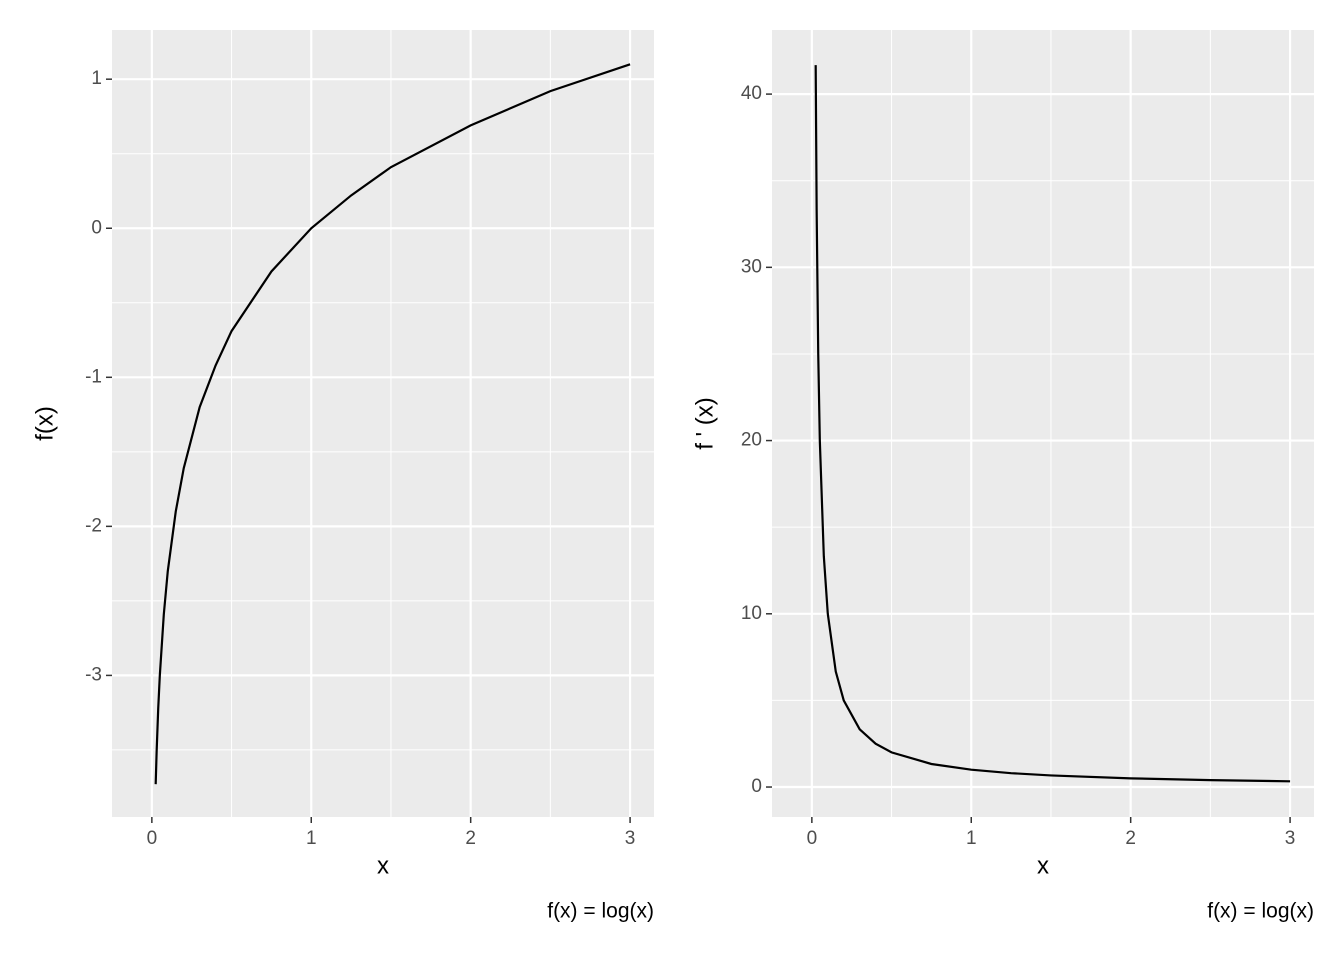  I want to click on y-tick-label: -1, so click(93, 376).